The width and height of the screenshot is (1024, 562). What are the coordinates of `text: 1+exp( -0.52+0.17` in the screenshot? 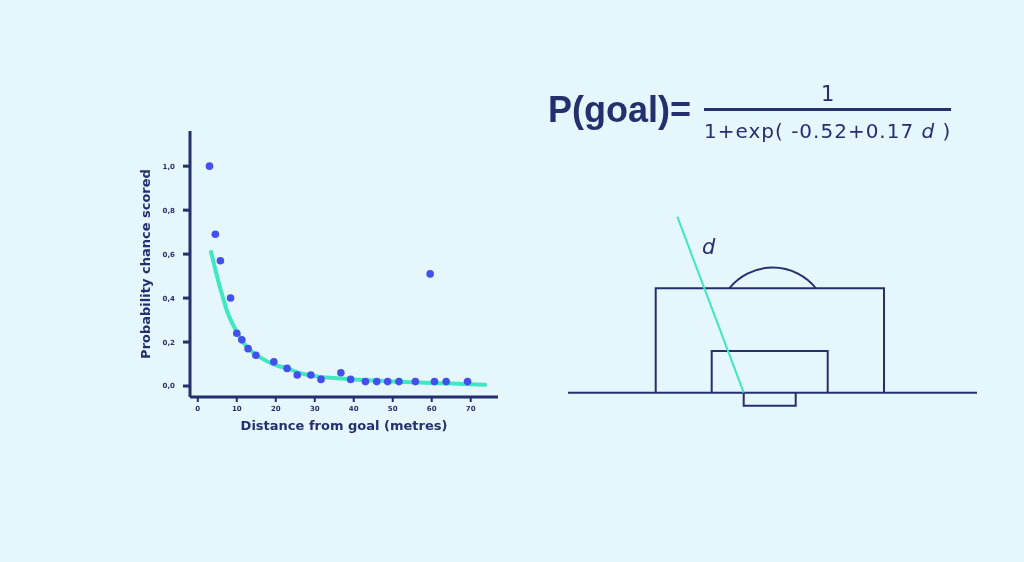 It's located at (809, 131).